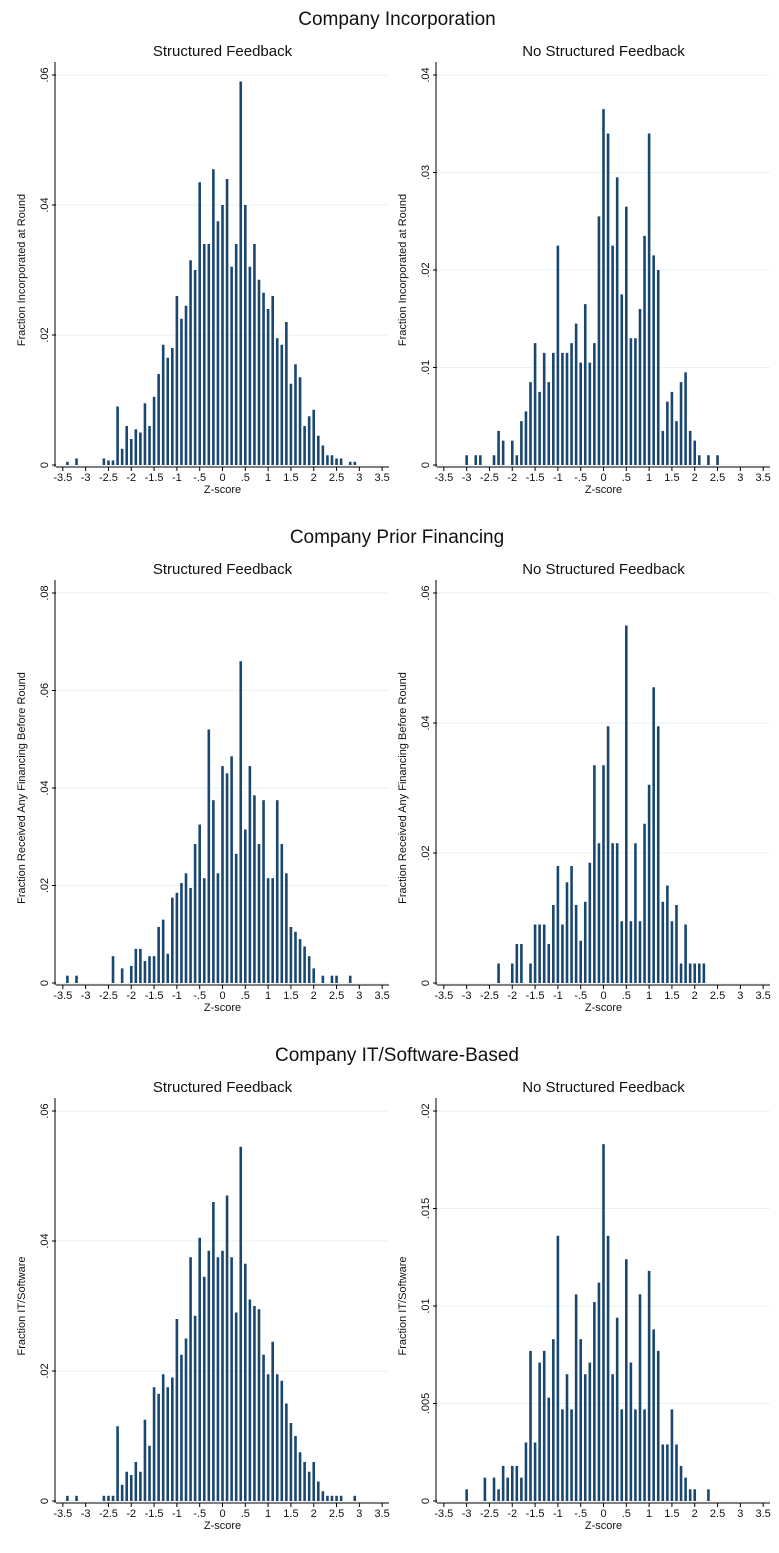 This screenshot has width=779, height=1553. I want to click on y-tick-label: .08, so click(45, 592).